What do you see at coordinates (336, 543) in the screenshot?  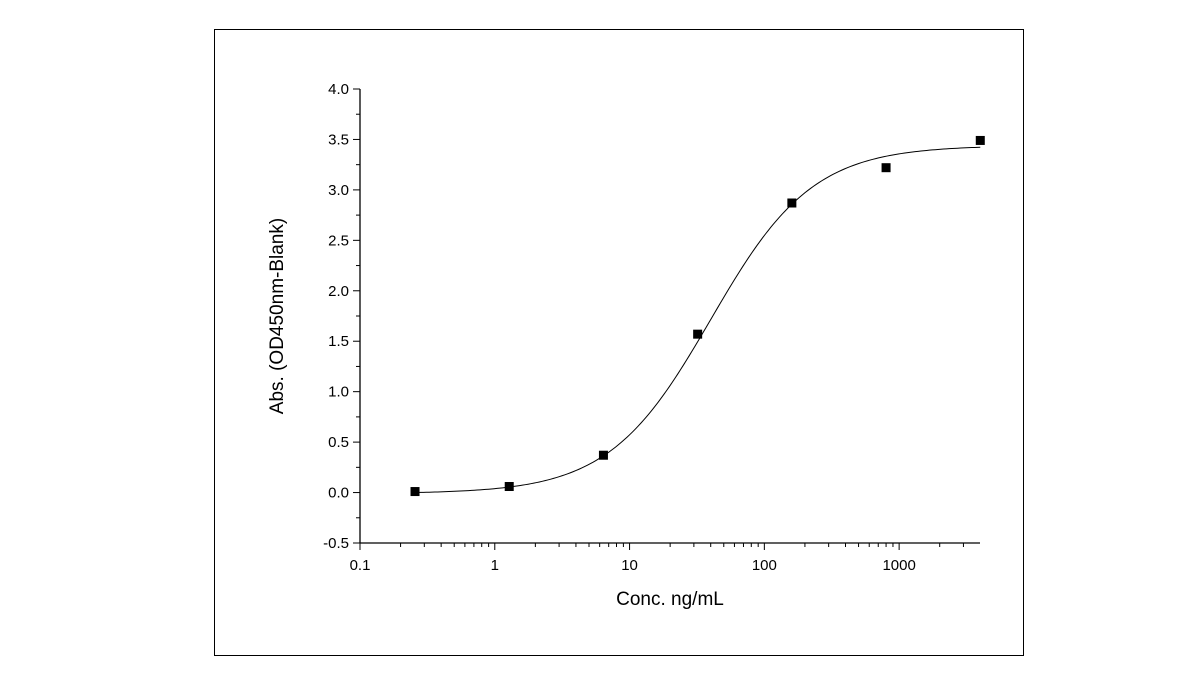 I see `y-tick-label: -0.5` at bounding box center [336, 543].